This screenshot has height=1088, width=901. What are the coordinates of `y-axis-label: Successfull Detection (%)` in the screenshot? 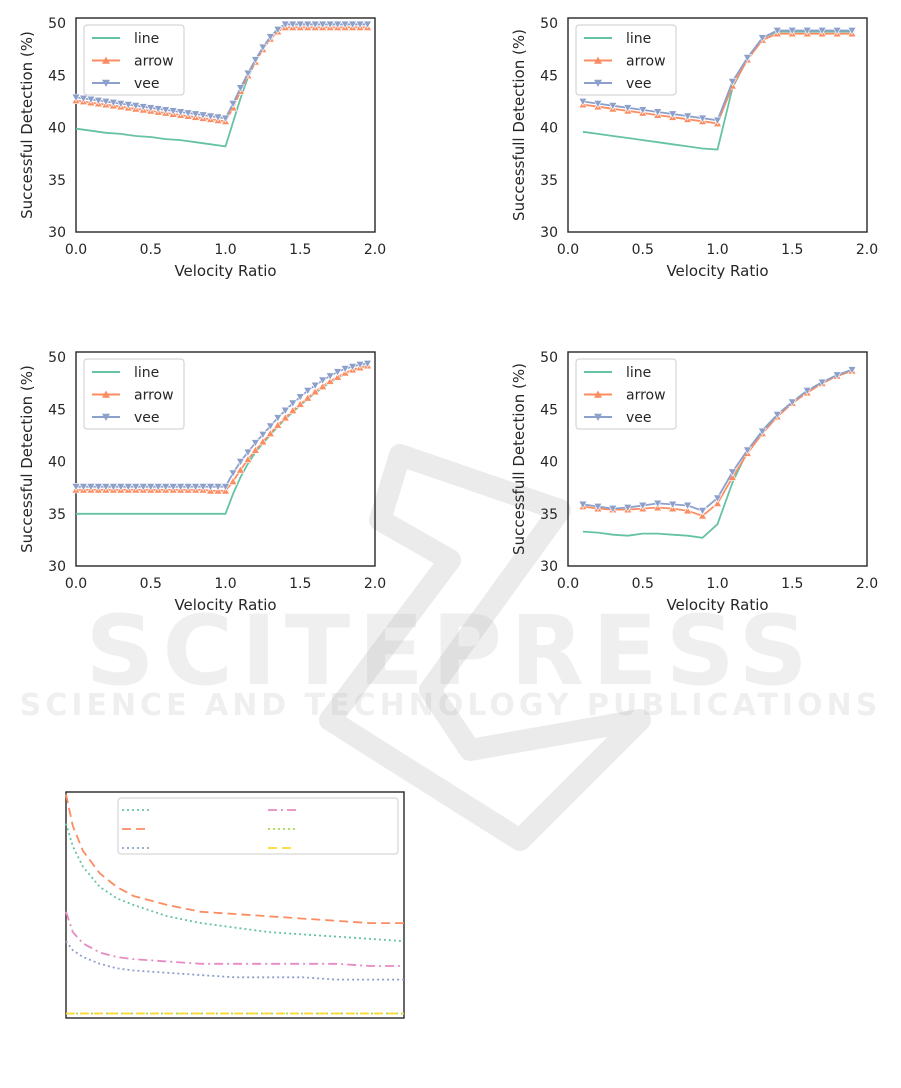 It's located at (519, 459).